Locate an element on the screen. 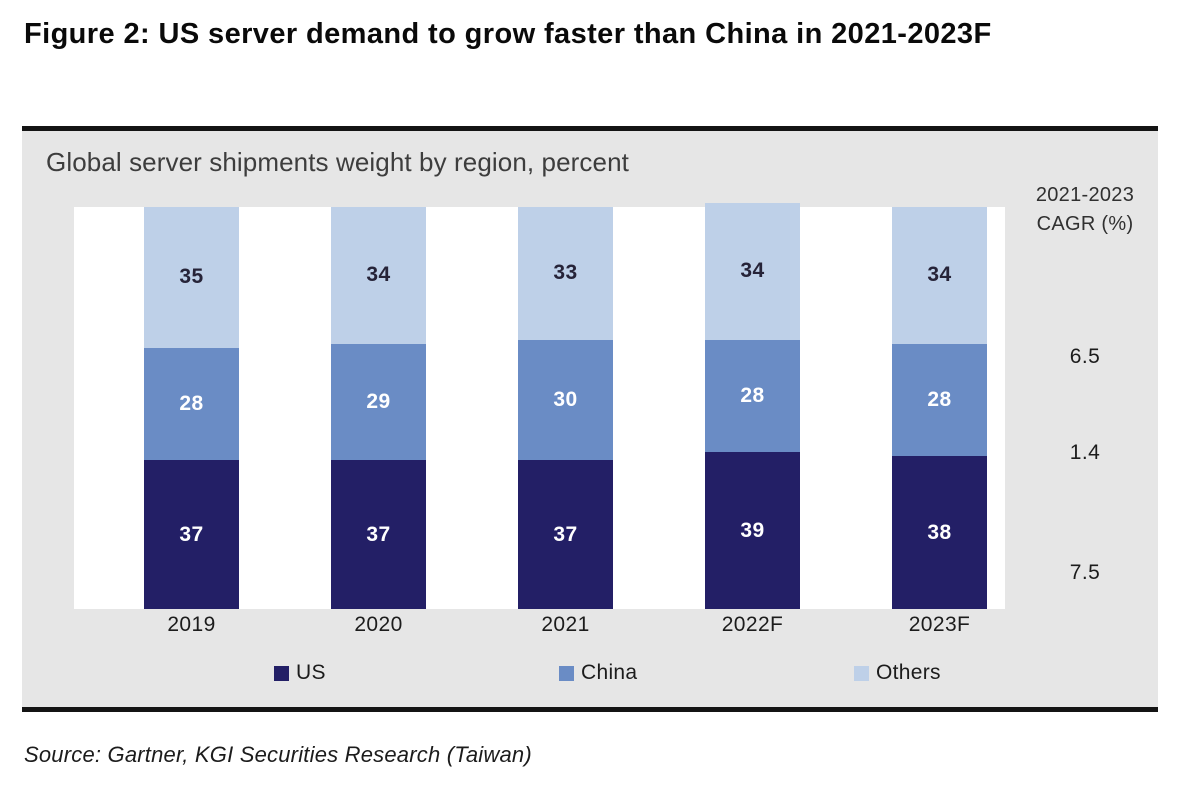 This screenshot has width=1200, height=790. legend-label: Others is located at coordinates (908, 672).